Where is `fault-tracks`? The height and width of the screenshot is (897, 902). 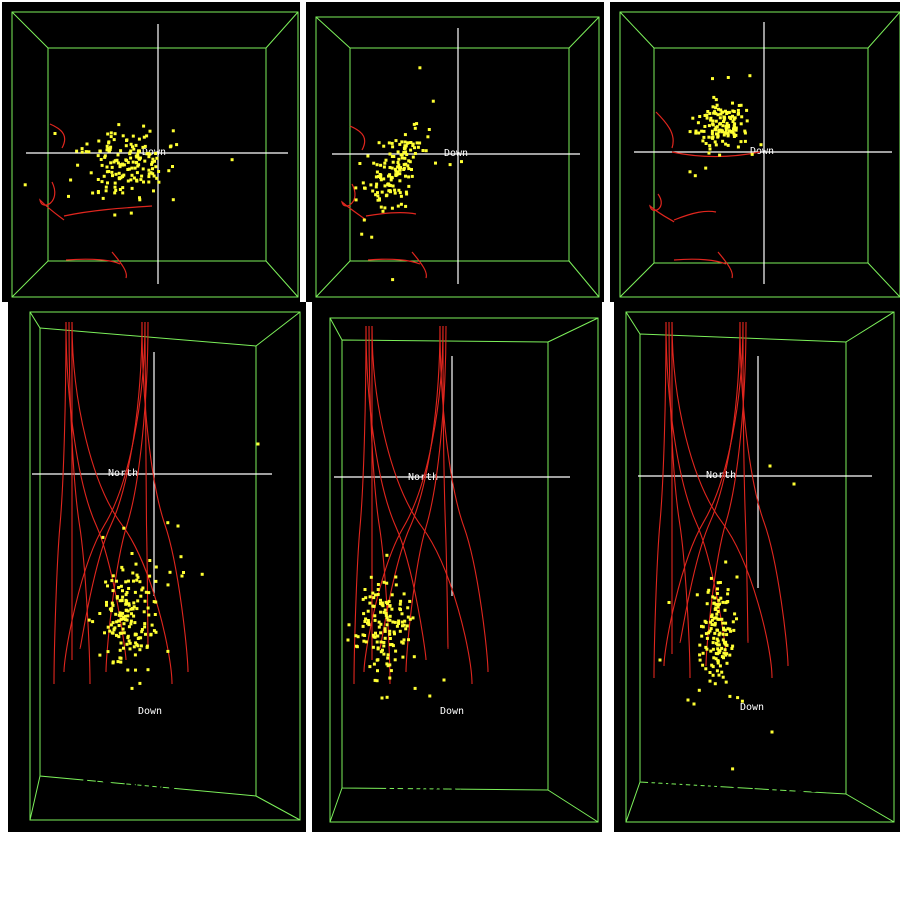 fault-tracks is located at coordinates (705, 195).